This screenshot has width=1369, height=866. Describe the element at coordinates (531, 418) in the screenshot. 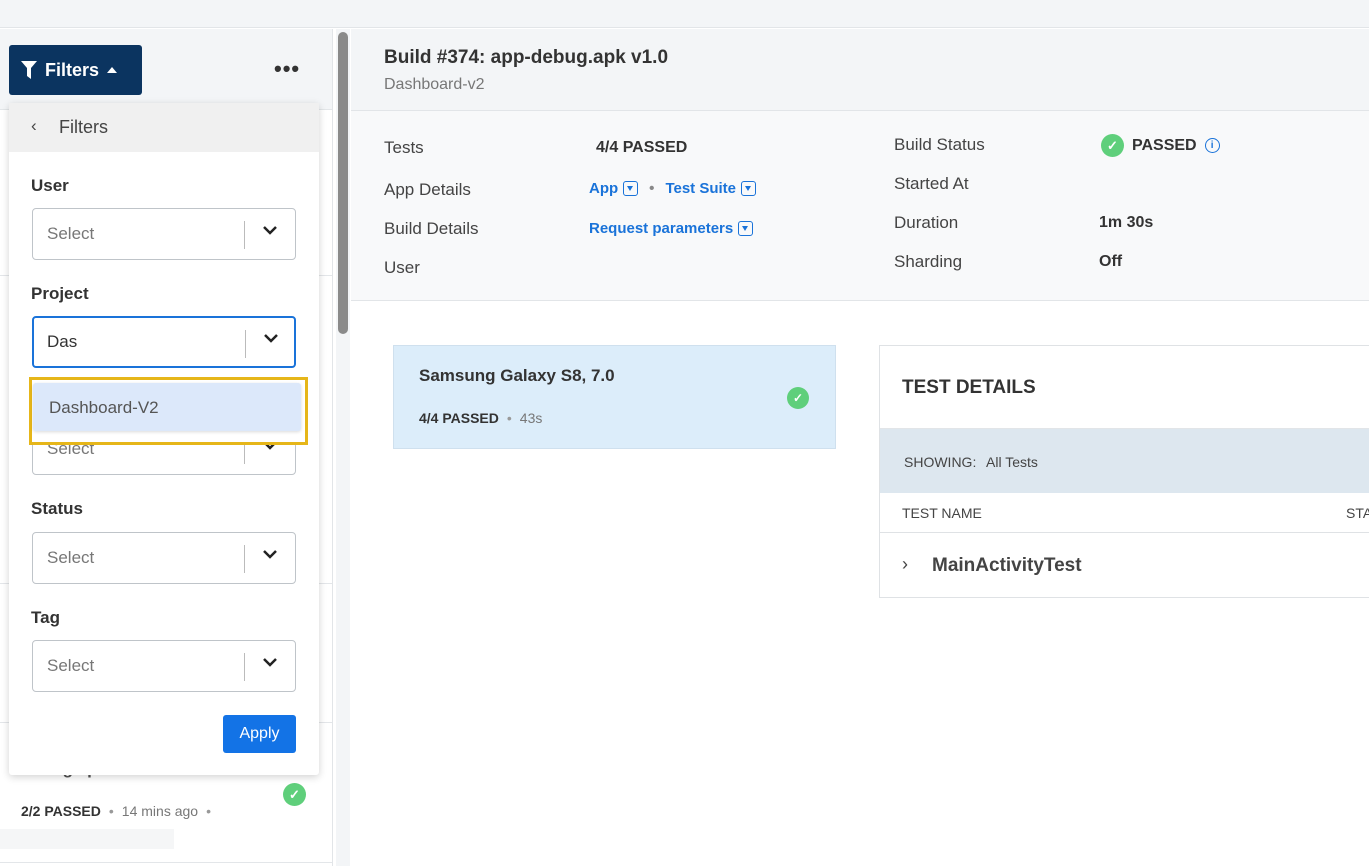

I see `device-duration: 43s` at that location.